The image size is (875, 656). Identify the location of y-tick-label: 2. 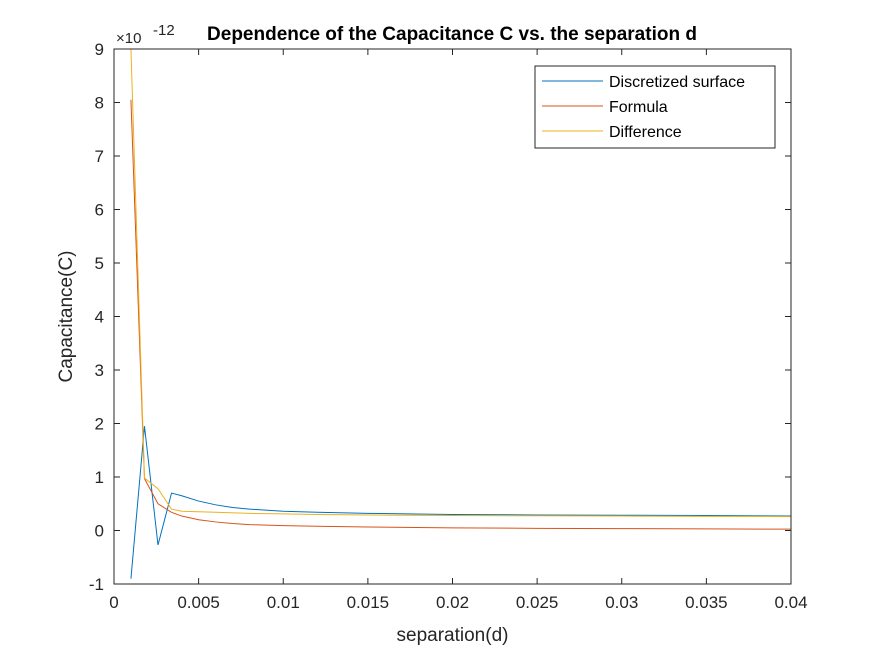
(99, 424).